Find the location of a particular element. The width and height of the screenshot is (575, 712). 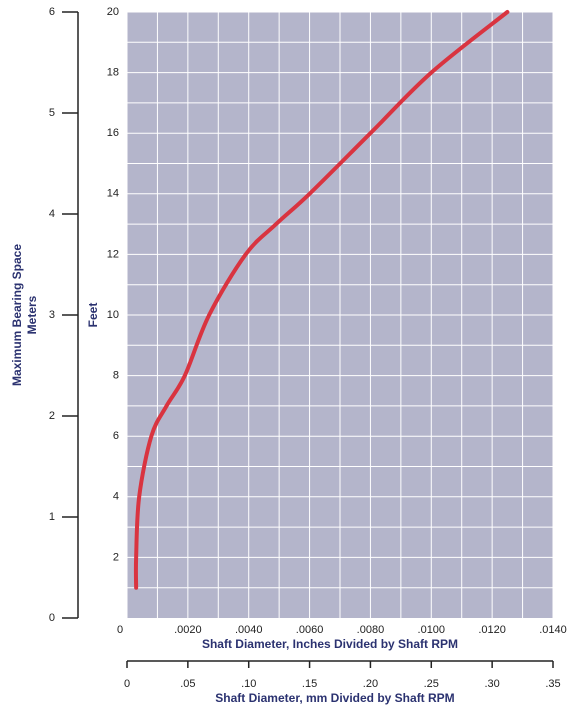

x2-tick-label: 0 is located at coordinates (127, 684).